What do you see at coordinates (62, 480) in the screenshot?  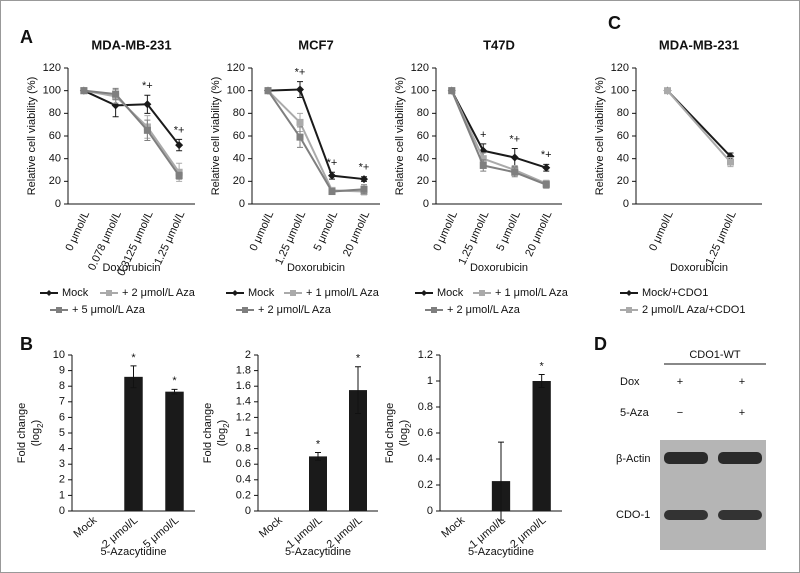 I see `y-tick-label: 2` at bounding box center [62, 480].